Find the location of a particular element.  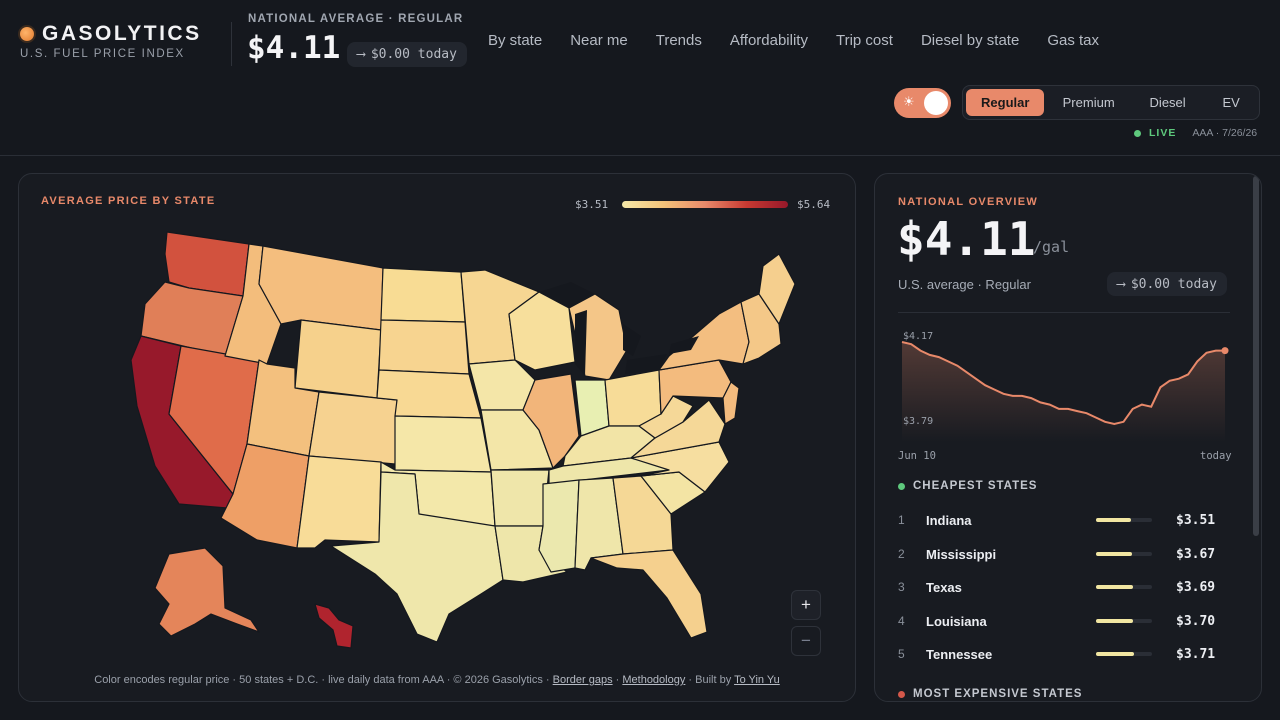

overview-change-text: $0.00 today is located at coordinates (1173, 284).